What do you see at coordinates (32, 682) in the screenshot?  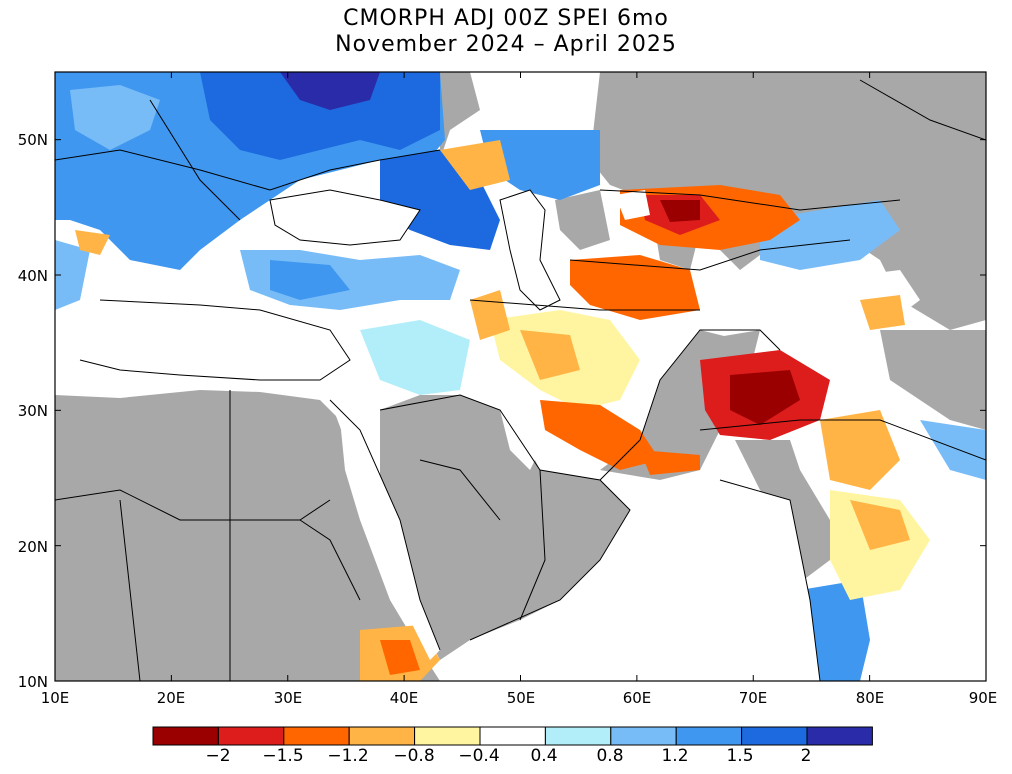 I see `y-tick-label: 10N` at bounding box center [32, 682].